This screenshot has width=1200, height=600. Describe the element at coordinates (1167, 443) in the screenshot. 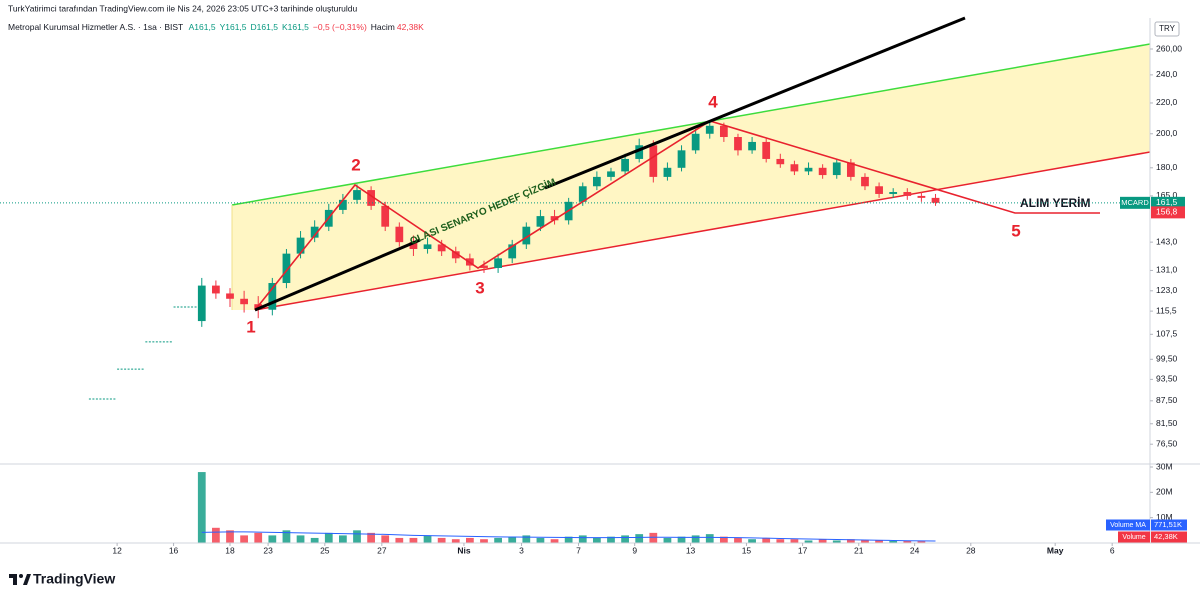

I see `y-tick-label: 76,50` at that location.